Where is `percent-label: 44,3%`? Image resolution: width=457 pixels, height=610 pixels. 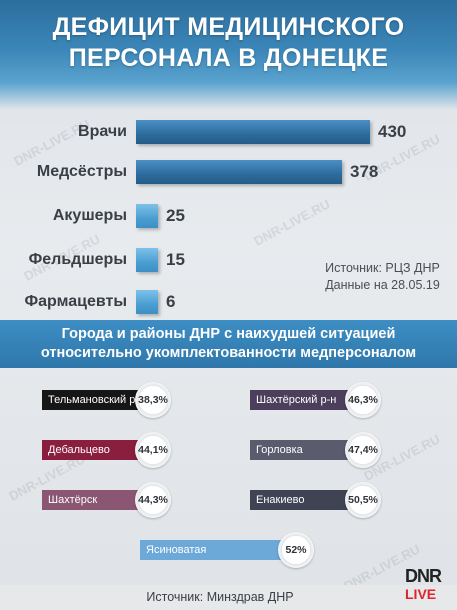
percent-label: 44,3% is located at coordinates (153, 500).